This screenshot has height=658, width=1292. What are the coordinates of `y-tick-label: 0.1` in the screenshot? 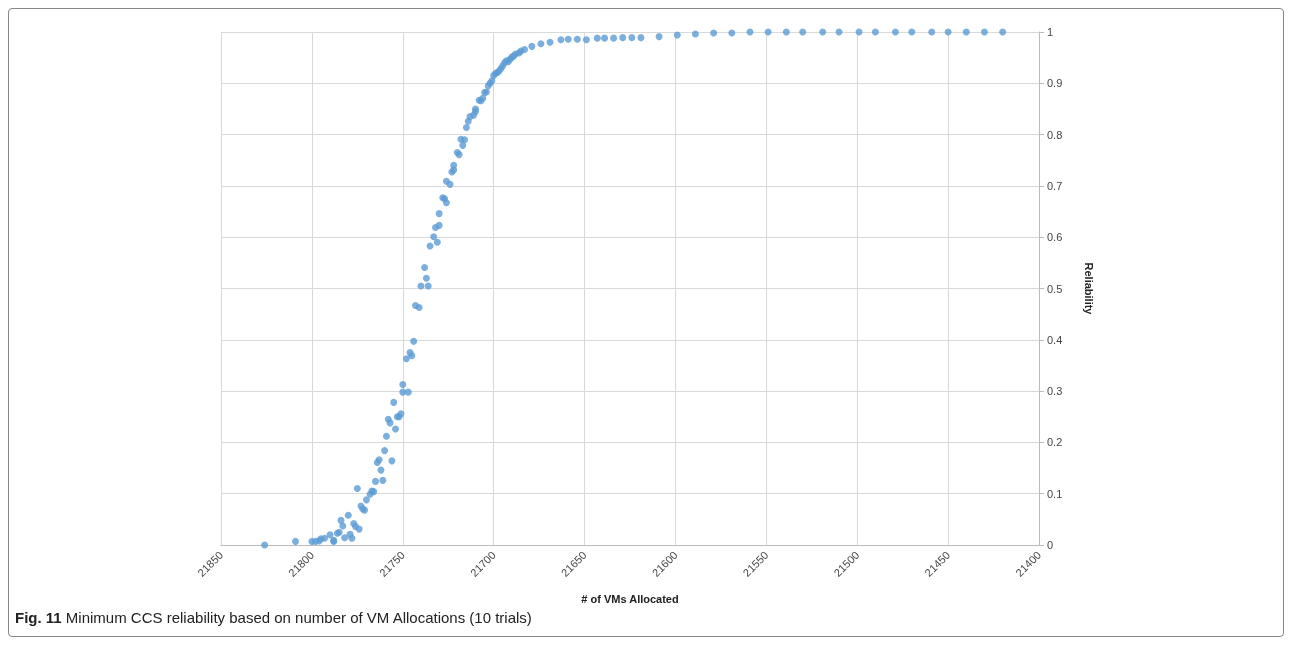 It's located at (1055, 493).